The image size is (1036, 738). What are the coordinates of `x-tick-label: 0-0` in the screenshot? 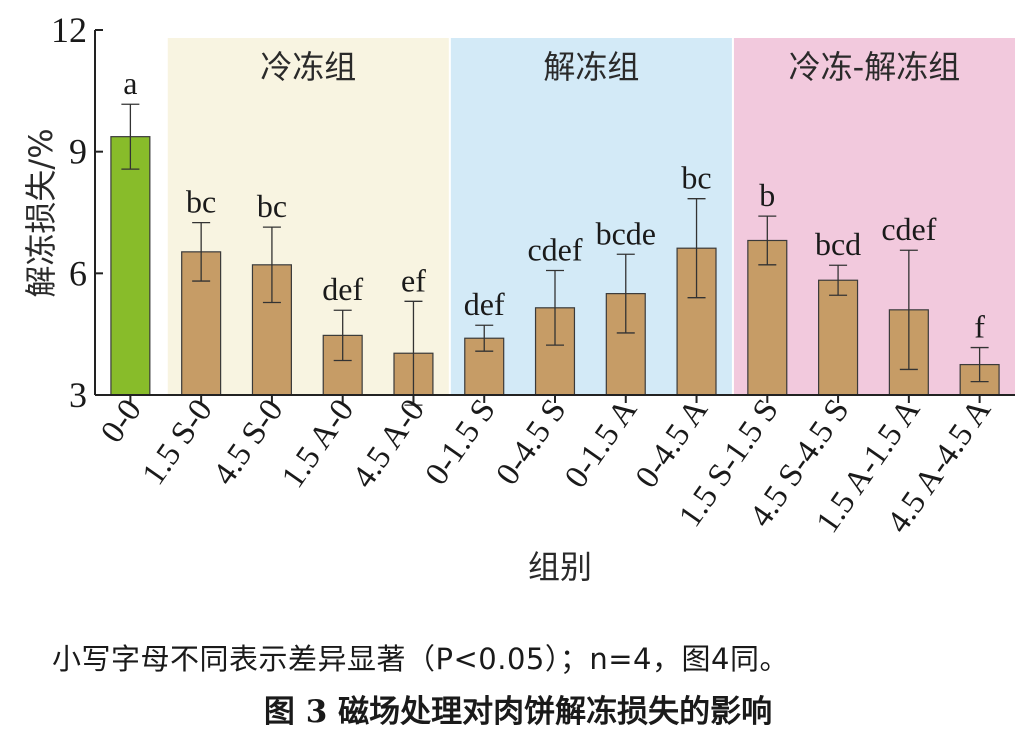 It's located at (121, 421).